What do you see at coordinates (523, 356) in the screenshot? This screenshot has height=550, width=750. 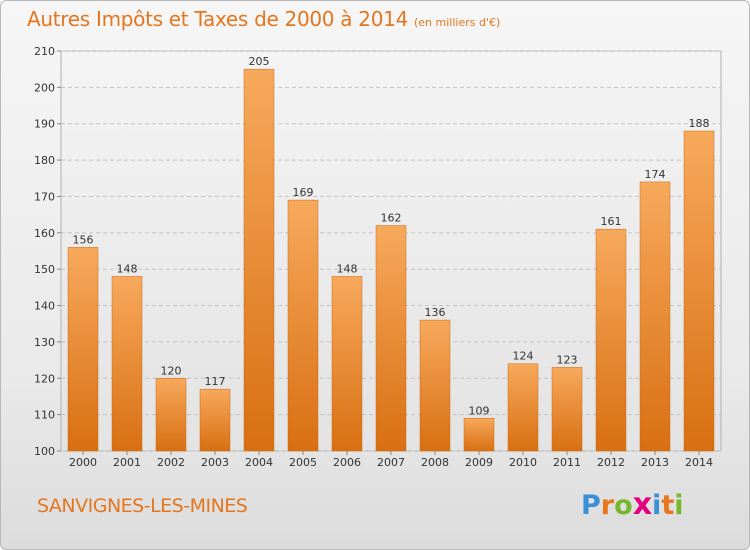 I see `value-label: 124` at bounding box center [523, 356].